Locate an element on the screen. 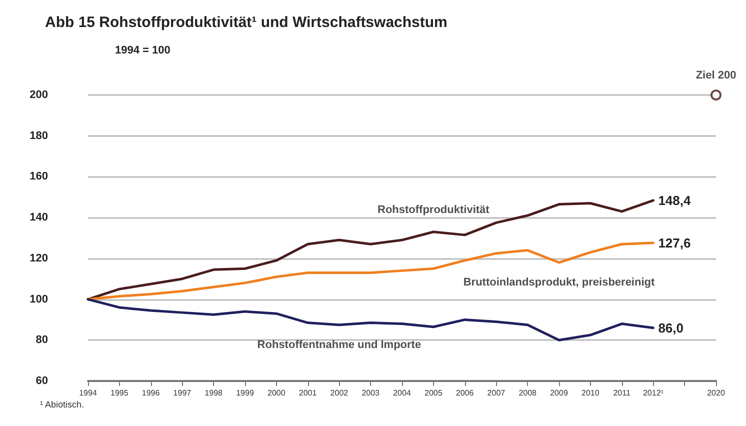 Image resolution: width=746 pixels, height=426 pixels. x-tick-label: 1998 is located at coordinates (214, 393).